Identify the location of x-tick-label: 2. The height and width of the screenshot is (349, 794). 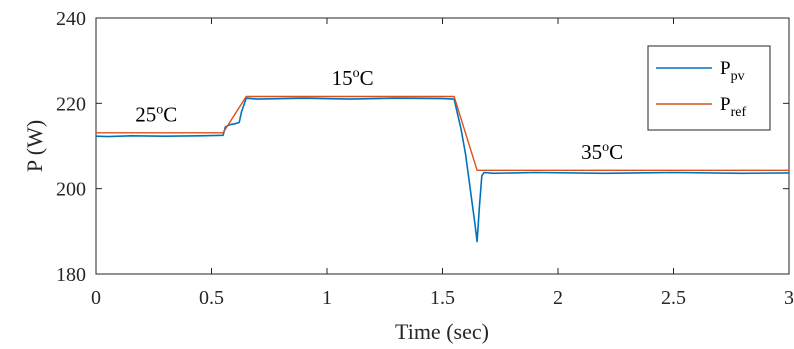
(558, 298).